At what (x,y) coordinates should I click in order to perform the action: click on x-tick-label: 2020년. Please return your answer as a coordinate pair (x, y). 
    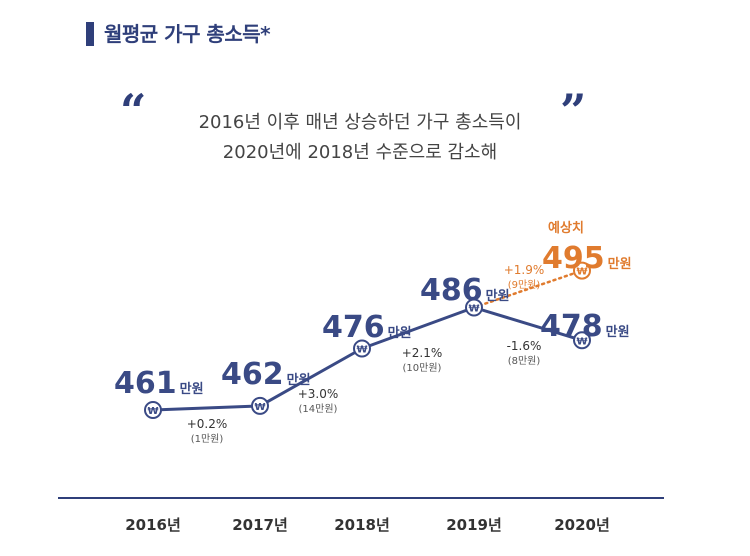
    Looking at the image, I should click on (582, 525).